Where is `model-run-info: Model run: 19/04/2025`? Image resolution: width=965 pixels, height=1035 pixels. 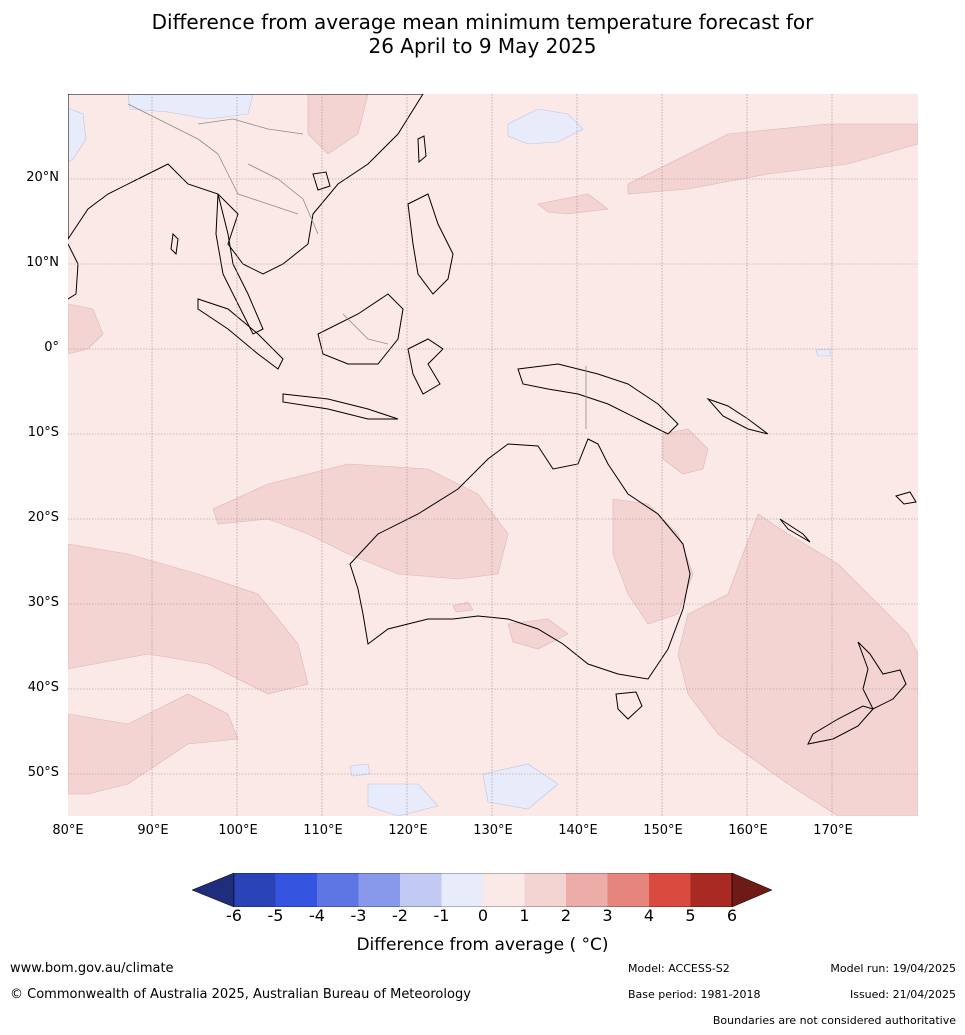 model-run-info: Model run: 19/04/2025 is located at coordinates (893, 968).